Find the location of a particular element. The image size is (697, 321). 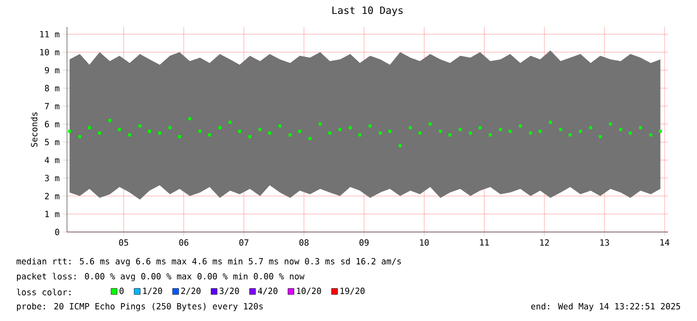

text: packet loss: 0.00 % avg 0.00 % max 0.00 % min 0.00 % now is located at coordinates (160, 277).